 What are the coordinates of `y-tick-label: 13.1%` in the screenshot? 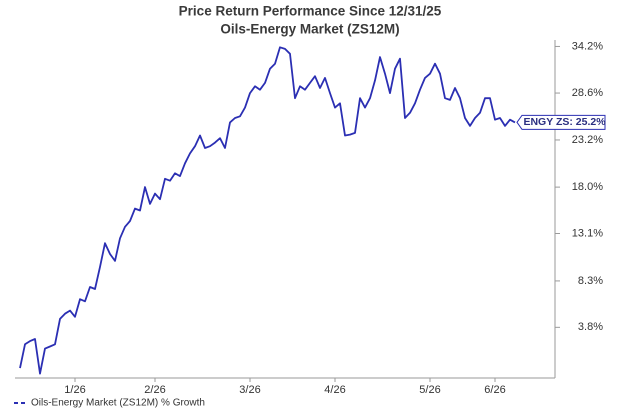 It's located at (587, 233).